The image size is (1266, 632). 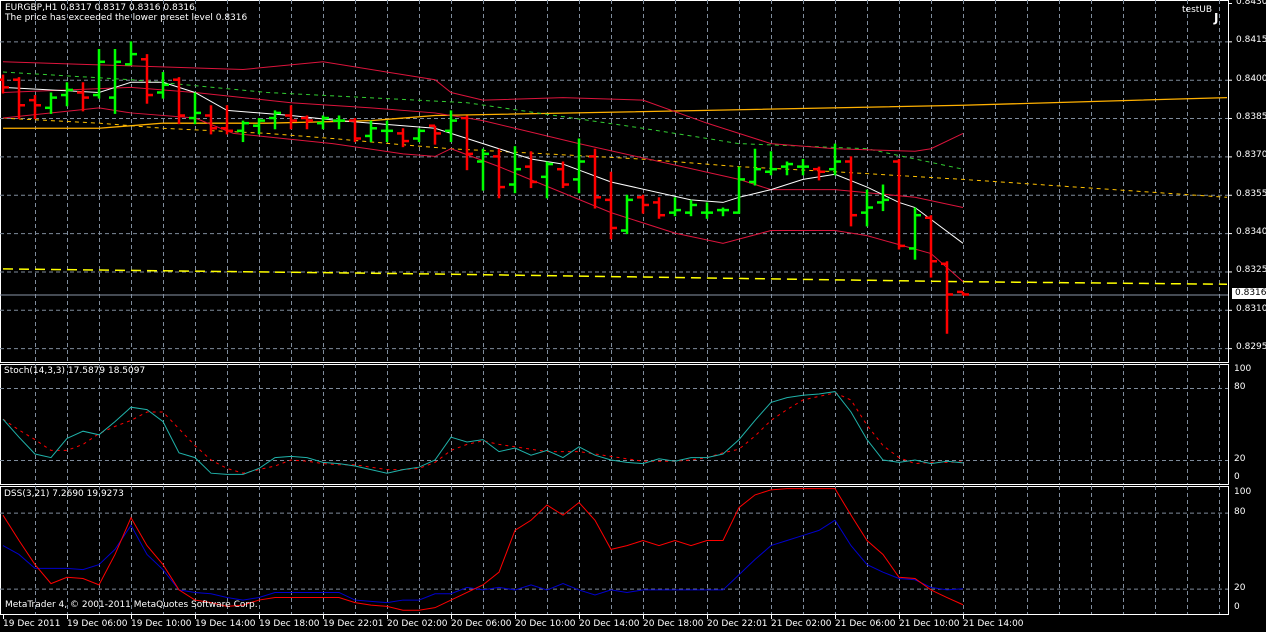 I want to click on time-axis-label: 20 Dec 18:00, so click(x=673, y=624).